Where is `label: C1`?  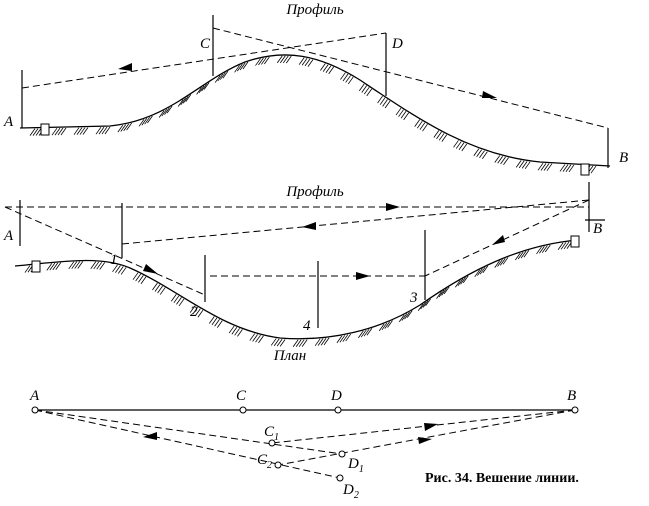 label: C1 is located at coordinates (271, 433).